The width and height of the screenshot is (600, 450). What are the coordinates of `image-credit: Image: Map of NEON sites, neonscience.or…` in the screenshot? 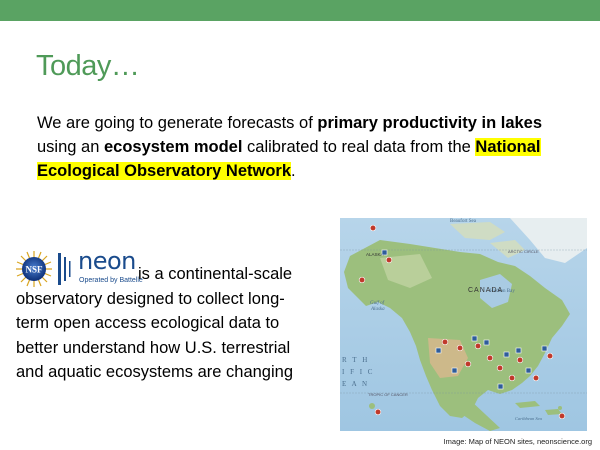 It's located at (517, 441).